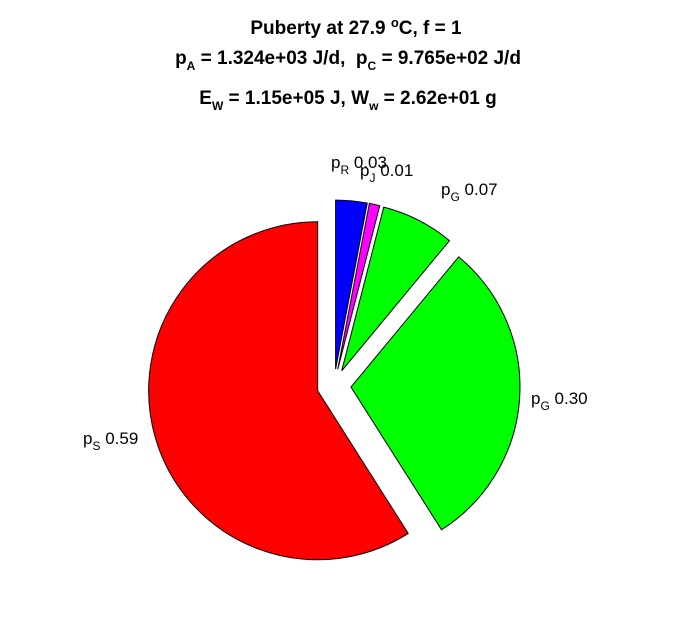 The width and height of the screenshot is (696, 618). Describe the element at coordinates (119, 438) in the screenshot. I see `slice-label-value: 0.59` at that location.